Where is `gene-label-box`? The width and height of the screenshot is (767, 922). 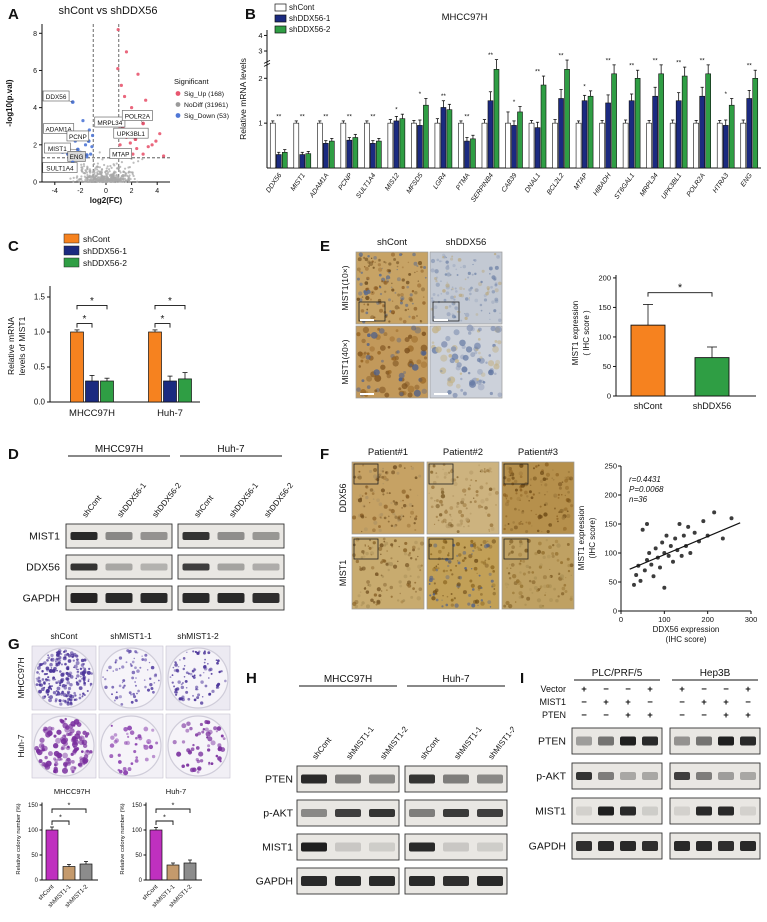 gene-label-box is located at coordinates (131, 133).